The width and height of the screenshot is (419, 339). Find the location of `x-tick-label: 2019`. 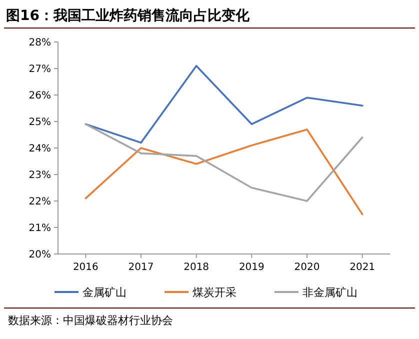

x-tick-label: 2019 is located at coordinates (251, 267).